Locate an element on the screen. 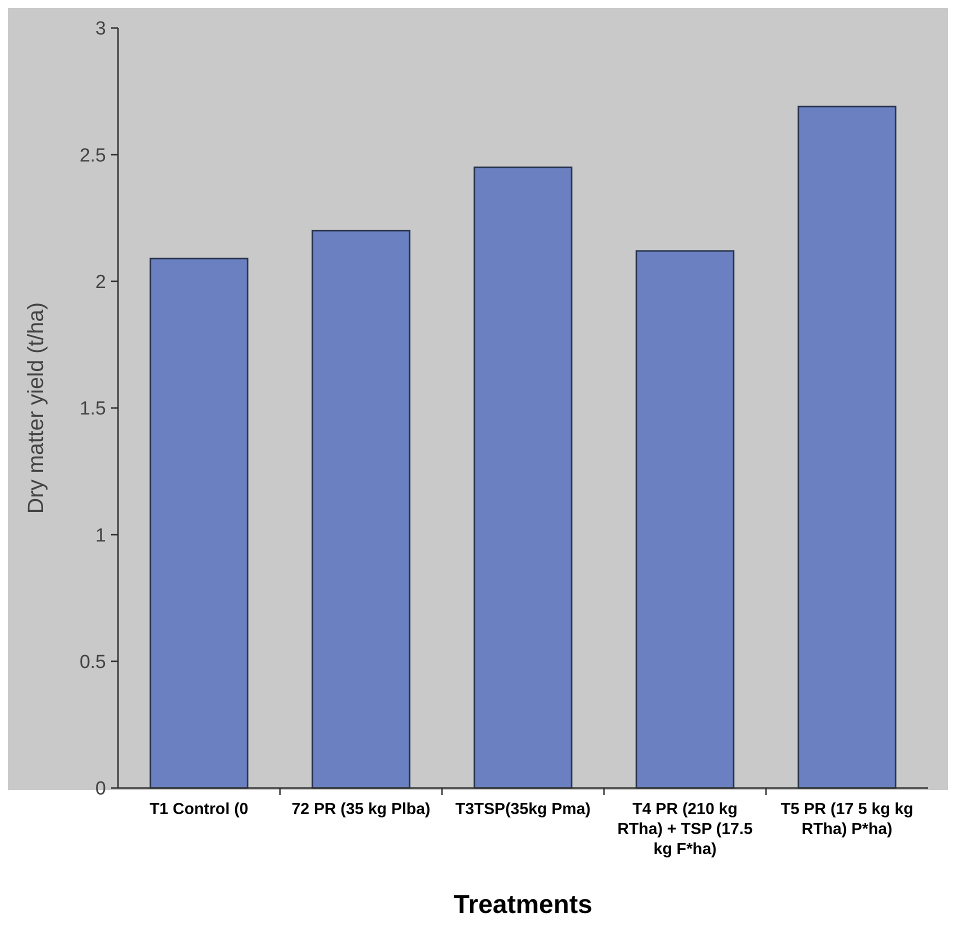  y-tick-label: 3 is located at coordinates (100, 29).